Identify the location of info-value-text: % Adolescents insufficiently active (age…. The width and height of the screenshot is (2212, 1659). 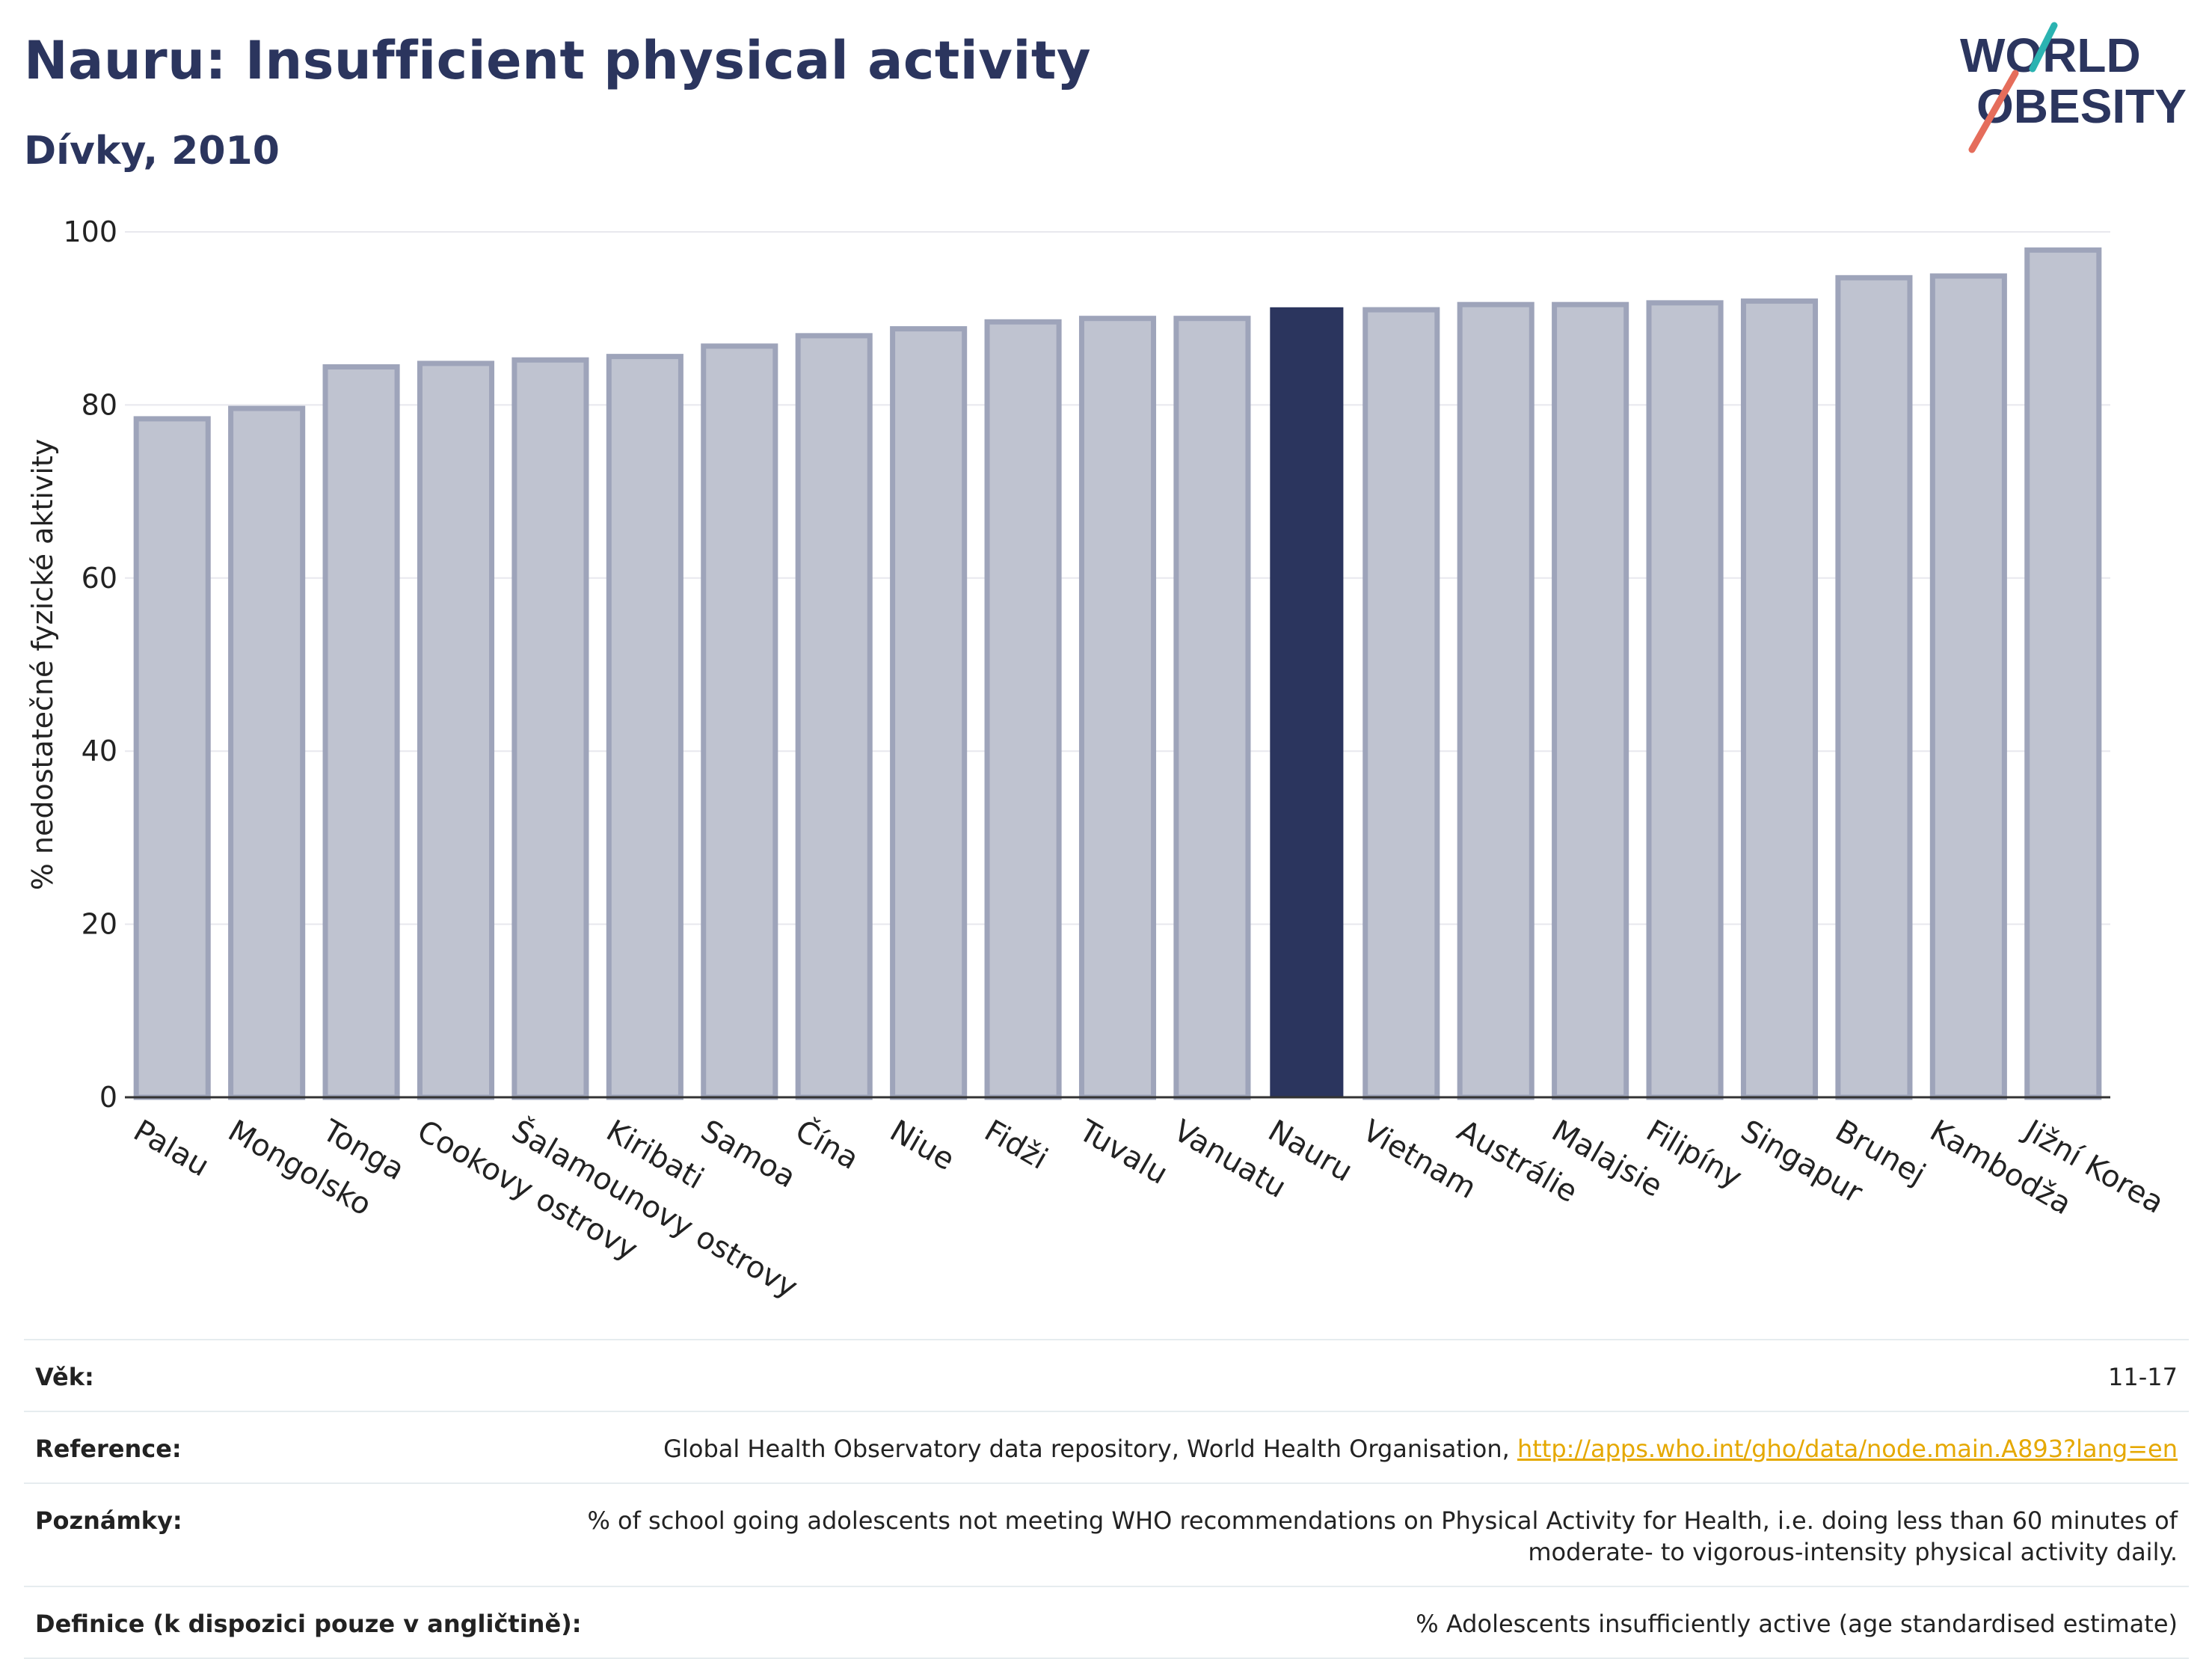
(1797, 1624).